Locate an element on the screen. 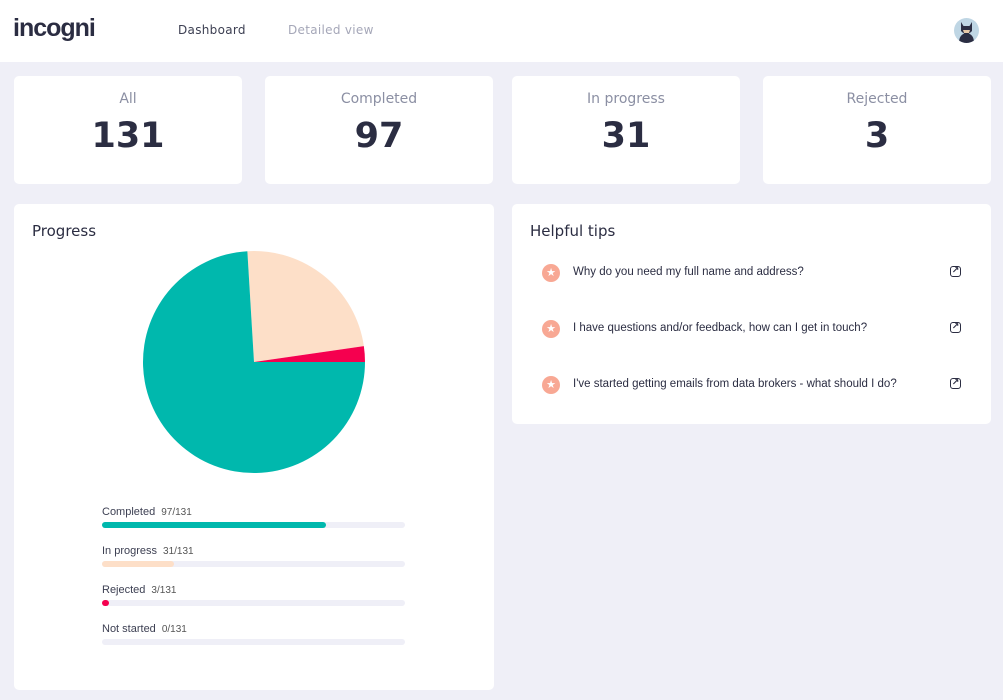  progress-row-rejected: Rejected 3/131 is located at coordinates (253, 595).